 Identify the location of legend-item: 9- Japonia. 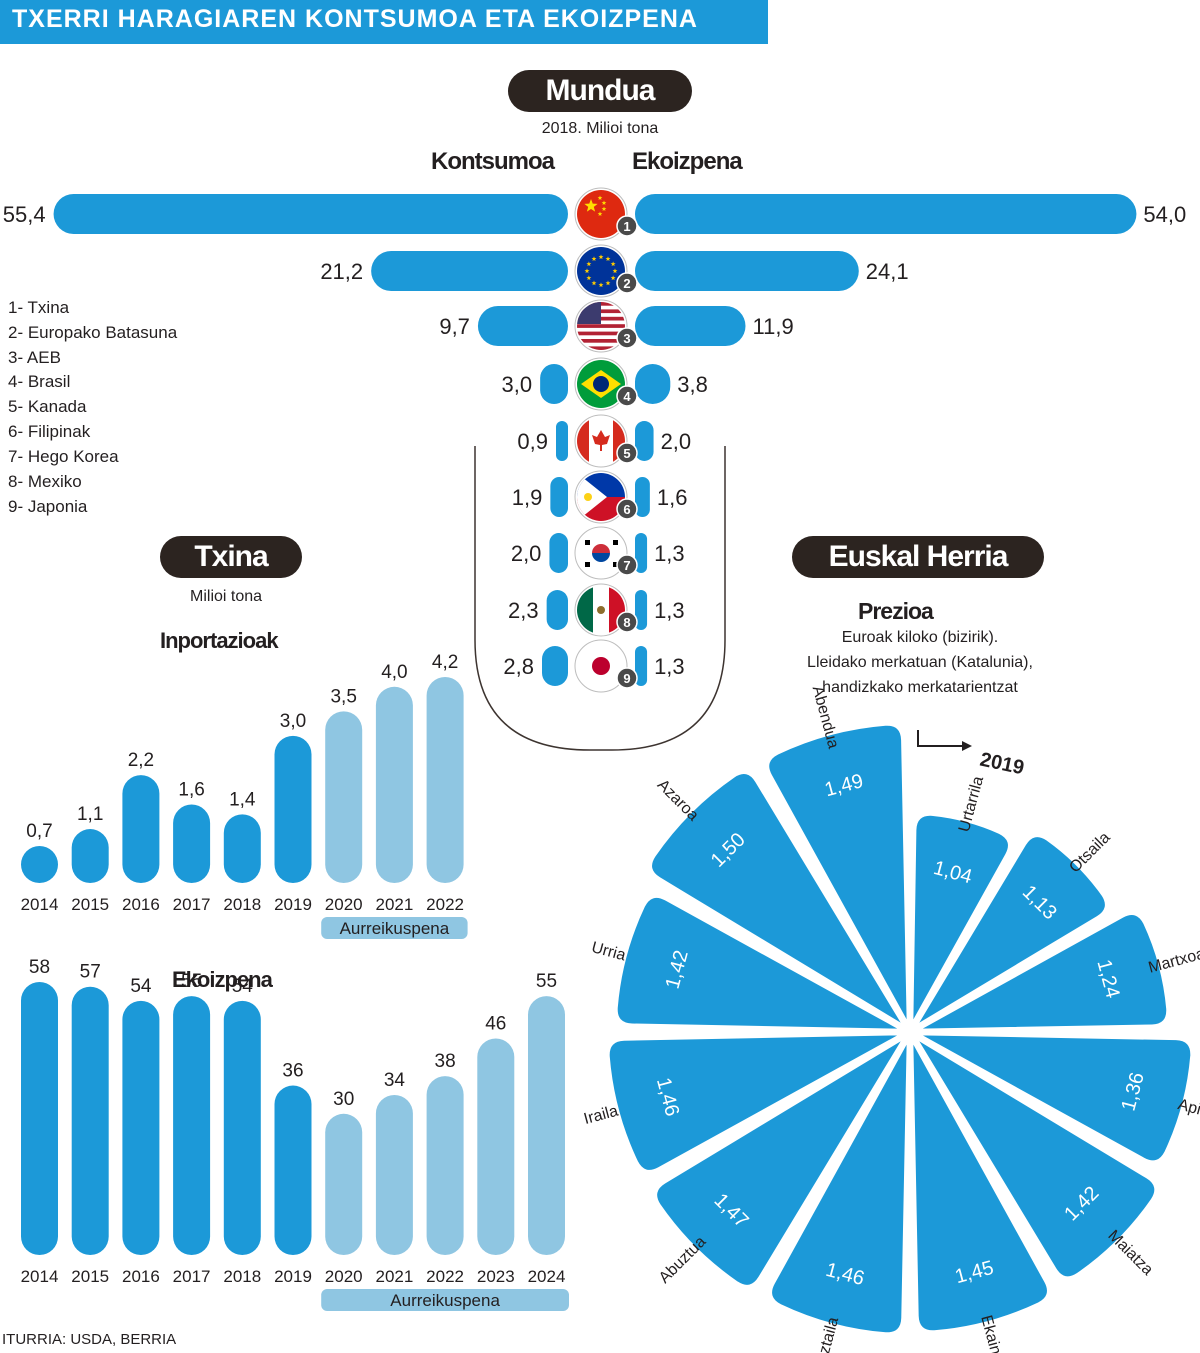
(48, 506).